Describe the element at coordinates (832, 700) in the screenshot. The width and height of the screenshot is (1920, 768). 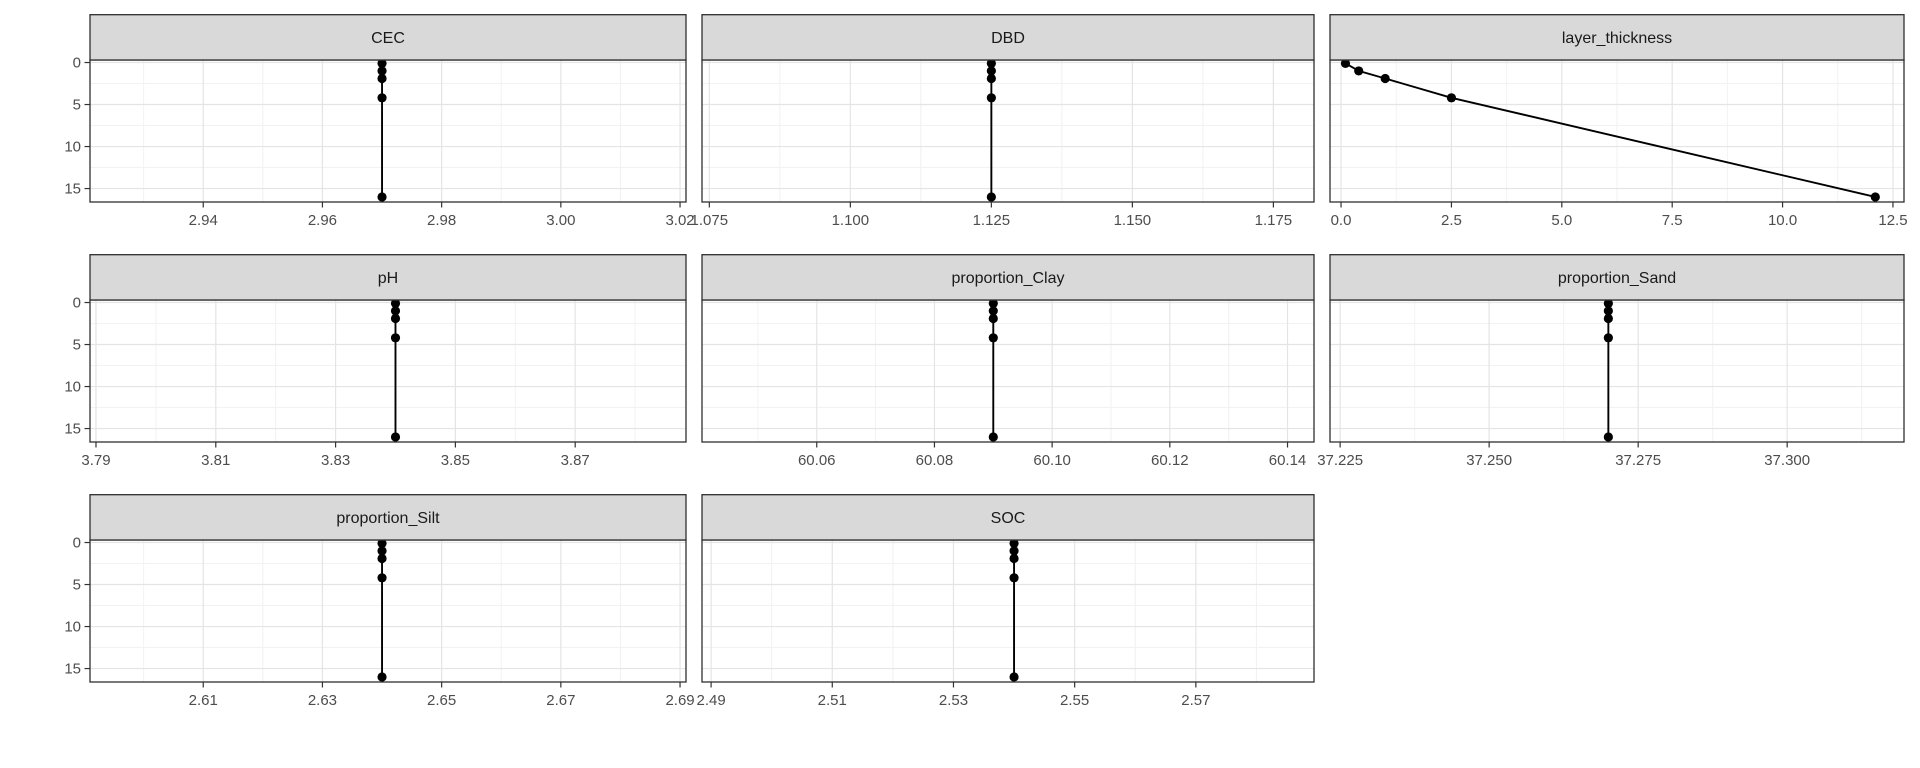
I see `x-tick-label: 2.51` at that location.